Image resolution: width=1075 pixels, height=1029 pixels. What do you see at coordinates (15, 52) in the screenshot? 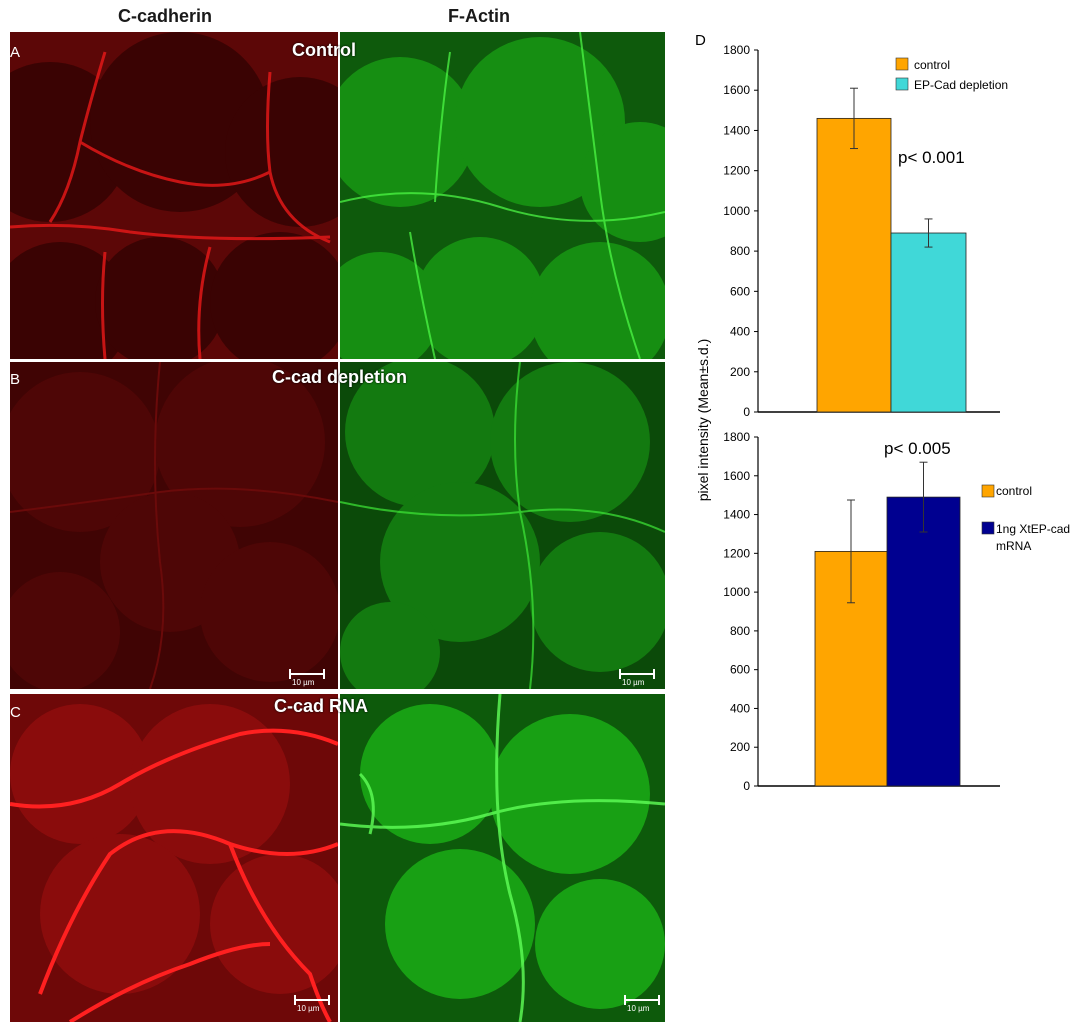
I see `row-letter-a: A` at bounding box center [15, 52].